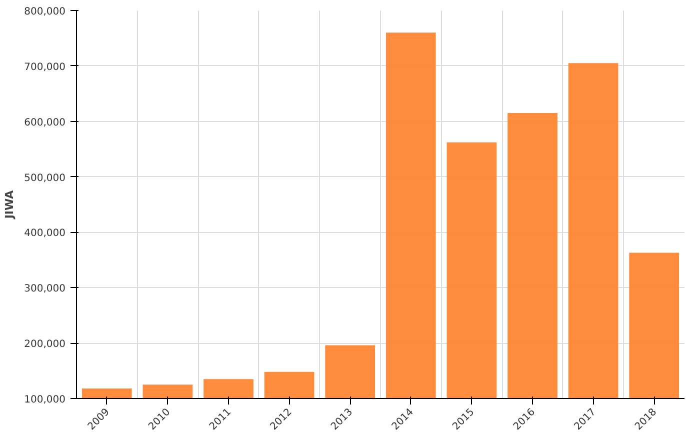 This screenshot has width=686, height=436. What do you see at coordinates (9, 205) in the screenshot?
I see `y-axis-title: JIWA` at bounding box center [9, 205].